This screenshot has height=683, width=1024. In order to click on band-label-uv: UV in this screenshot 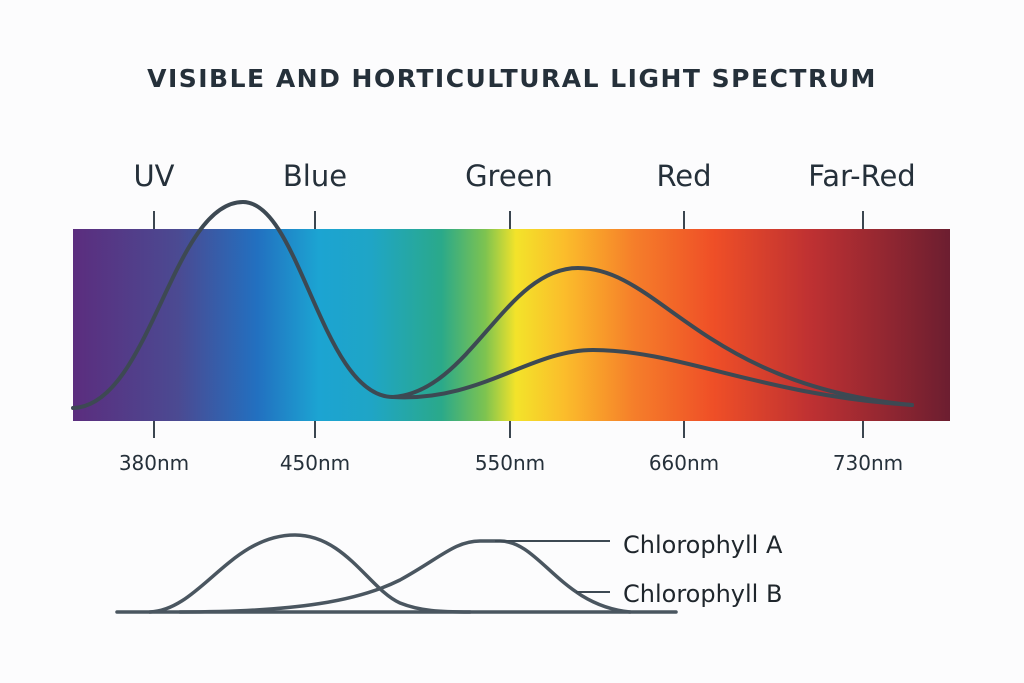, I will do `click(153, 176)`.